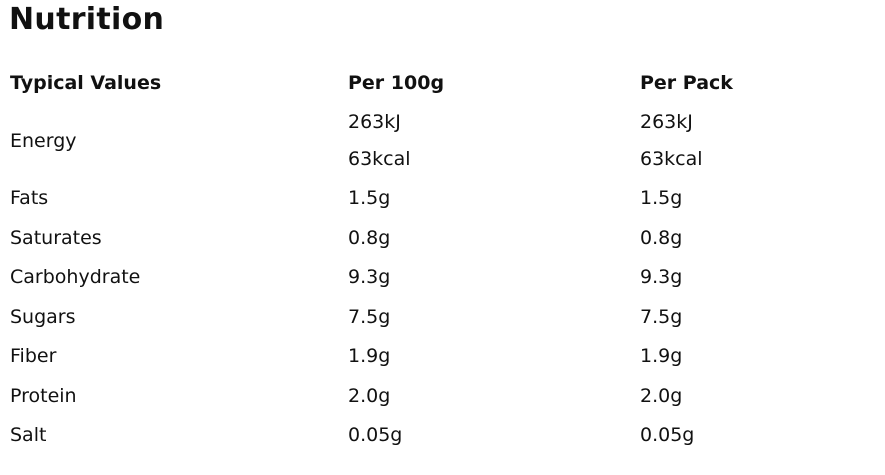  Describe the element at coordinates (661, 277) in the screenshot. I see `row-per-pack: 9.3g` at that location.